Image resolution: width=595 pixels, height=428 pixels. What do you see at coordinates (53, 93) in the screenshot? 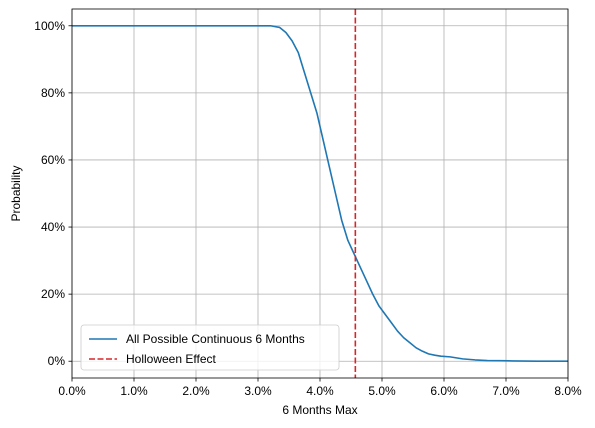
I see `y-tick-label: 80%` at bounding box center [53, 93].